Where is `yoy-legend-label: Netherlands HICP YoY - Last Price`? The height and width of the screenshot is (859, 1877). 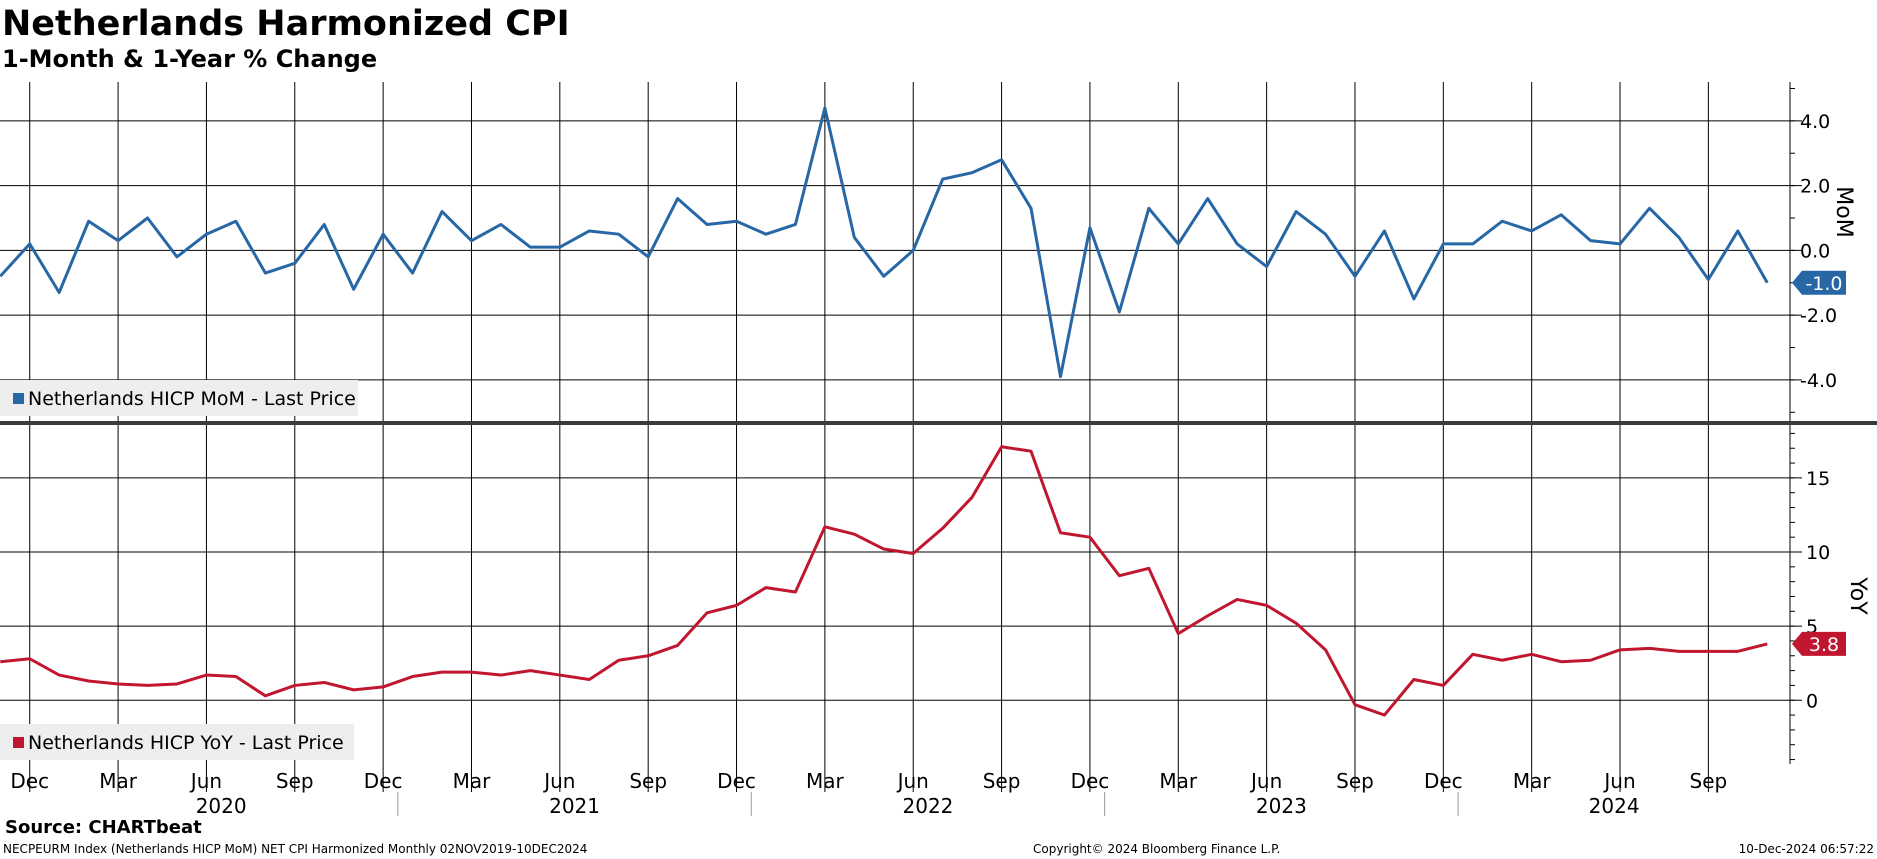
yoy-legend-label: Netherlands HICP YoY - Last Price is located at coordinates (186, 743).